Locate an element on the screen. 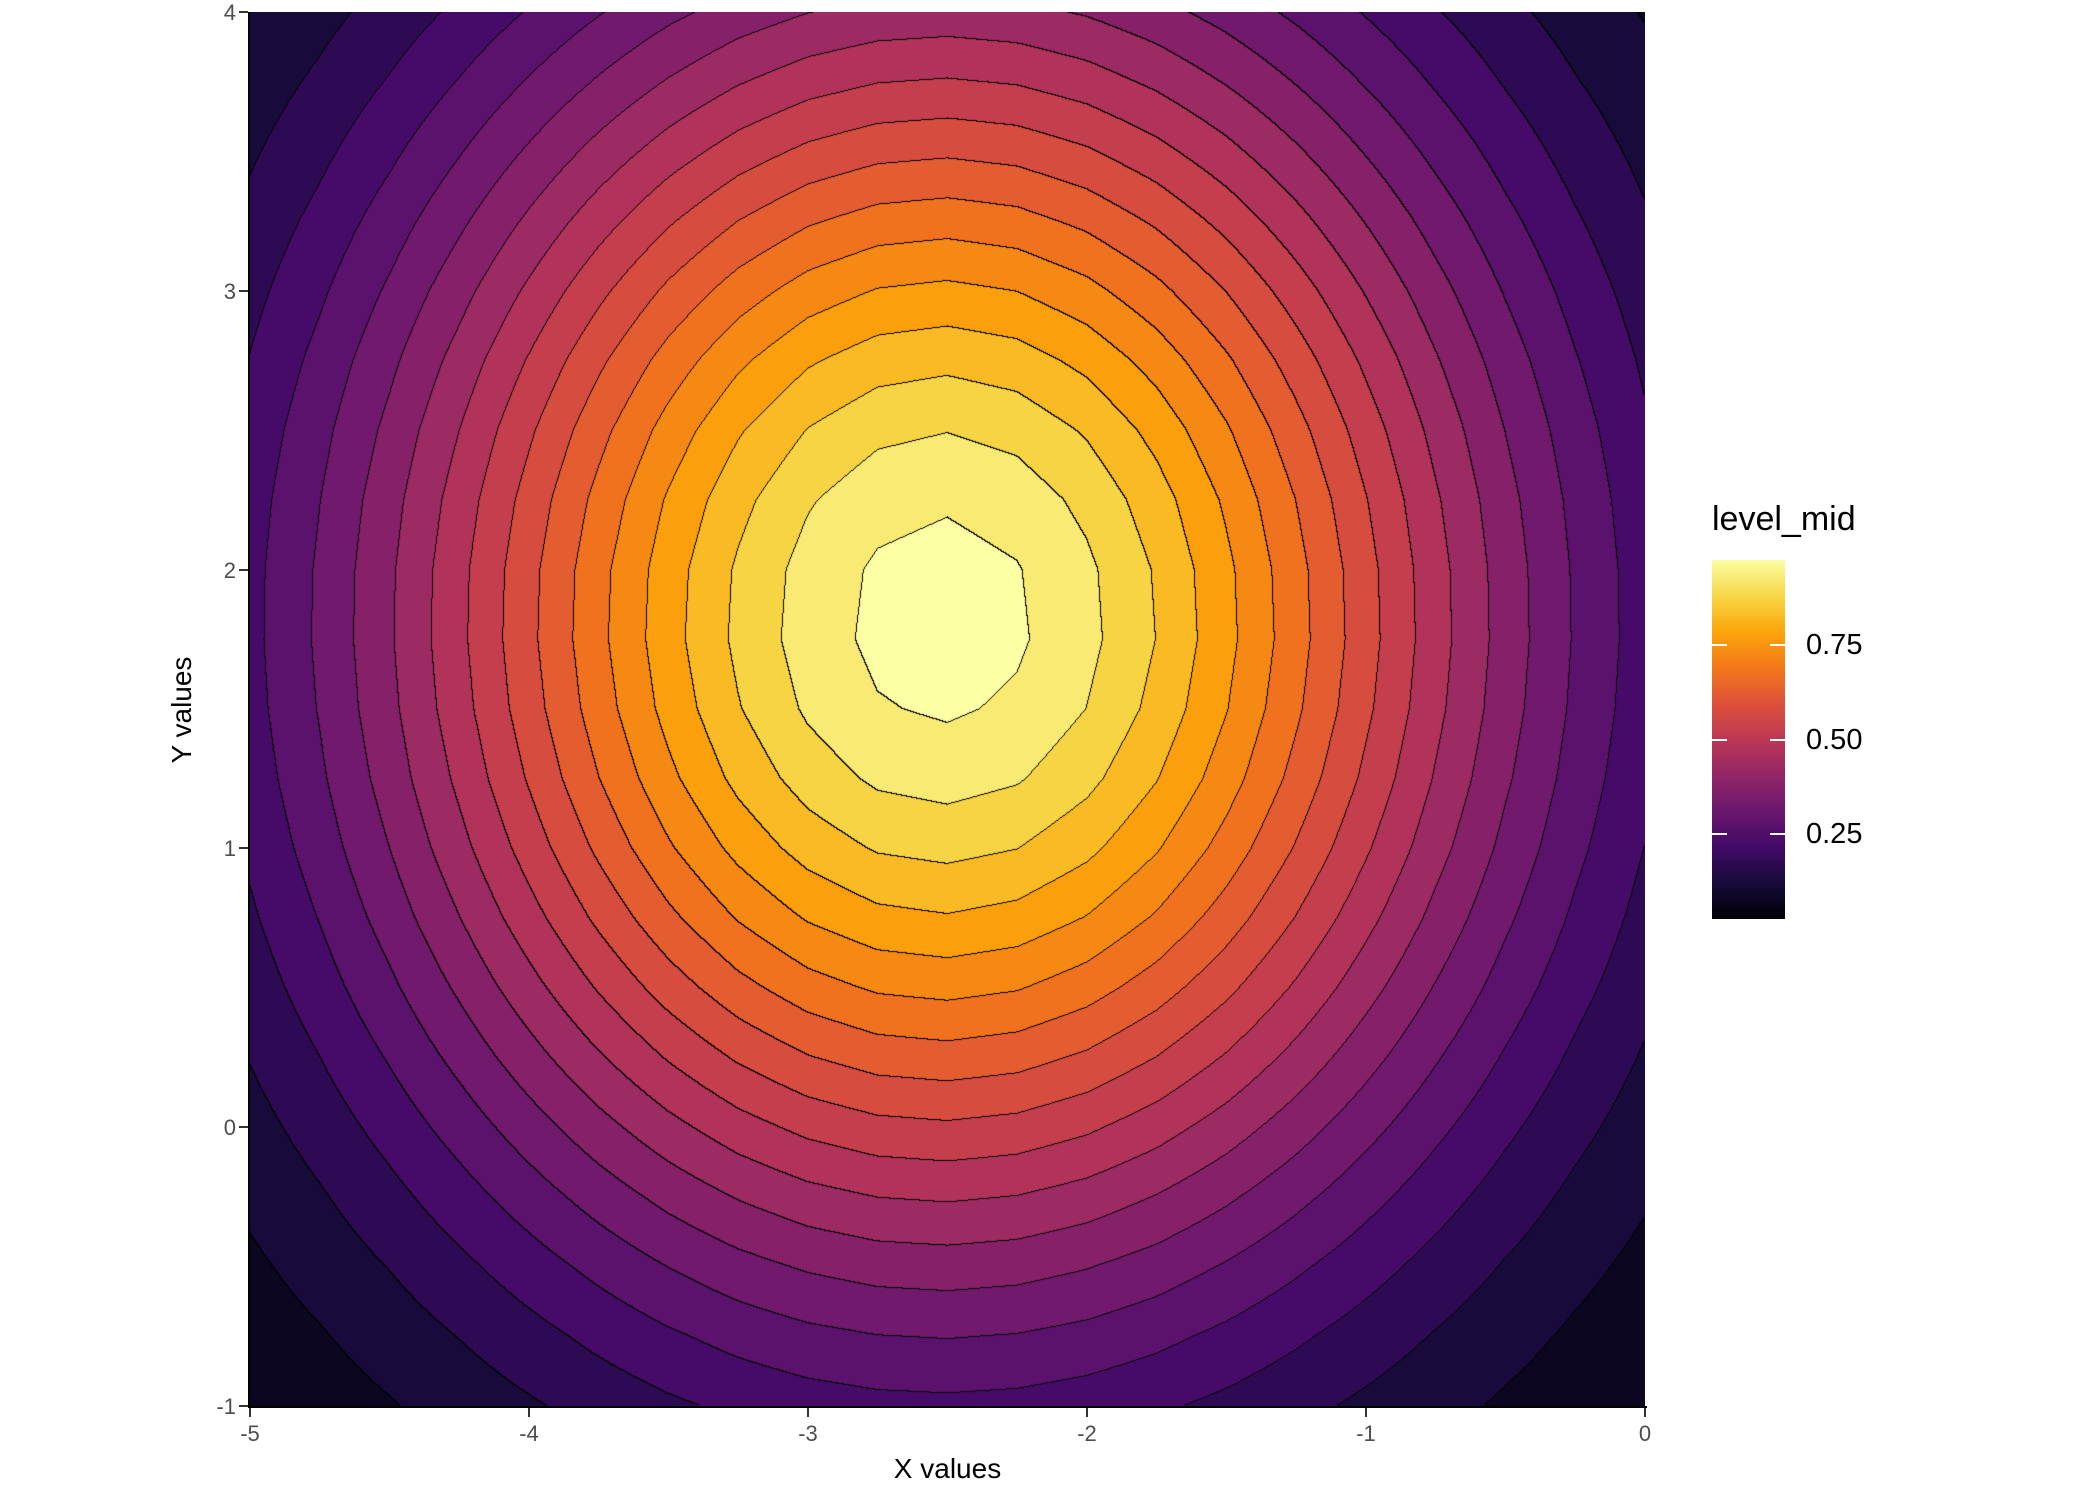  y-axis-line is located at coordinates (249, 710).